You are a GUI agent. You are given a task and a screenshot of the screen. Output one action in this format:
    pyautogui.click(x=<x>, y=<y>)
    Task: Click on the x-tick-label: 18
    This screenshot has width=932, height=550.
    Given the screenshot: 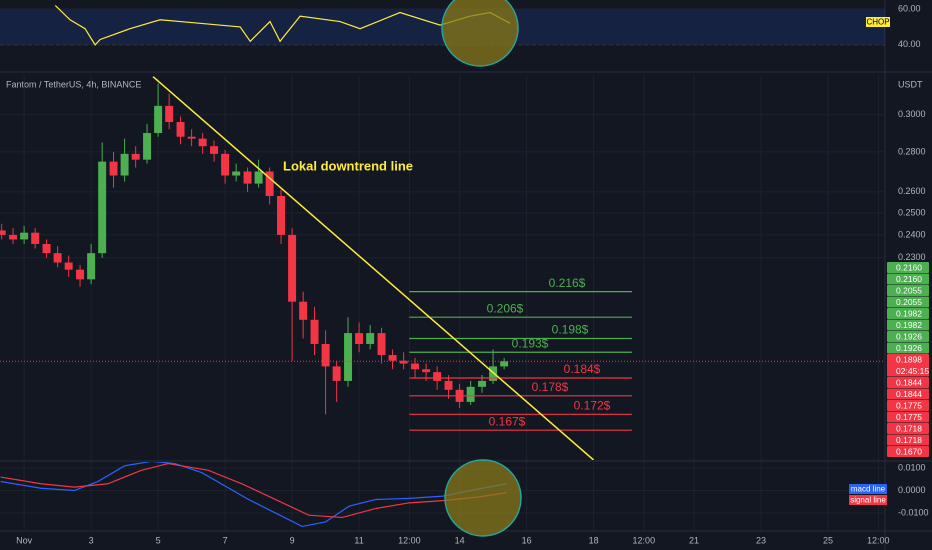 What is the action you would take?
    pyautogui.click(x=594, y=540)
    